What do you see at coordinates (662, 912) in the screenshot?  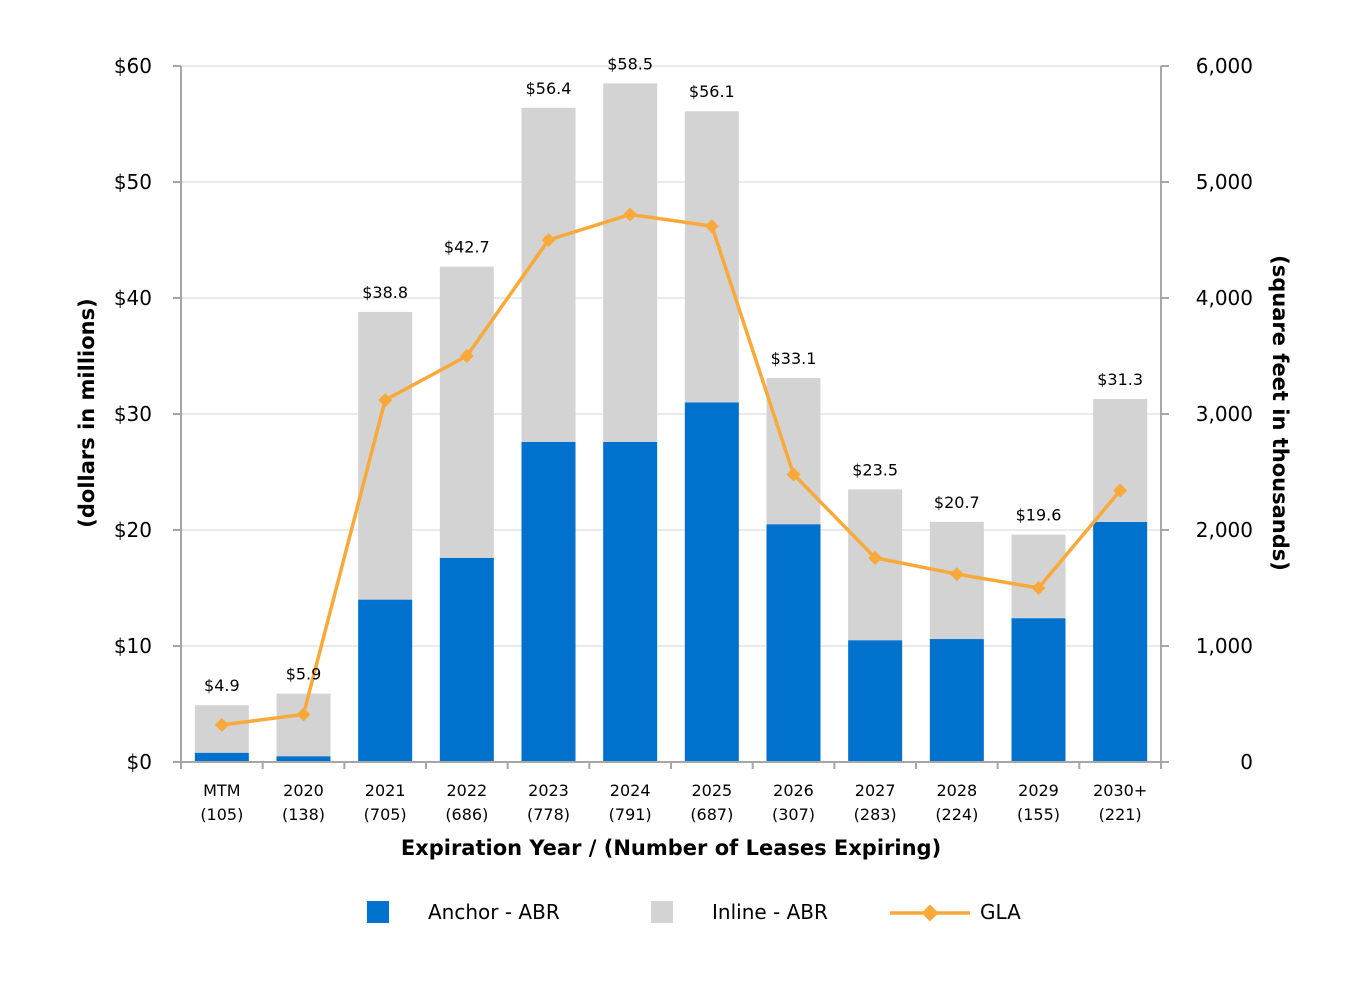 I see `legend-swatch-inline` at bounding box center [662, 912].